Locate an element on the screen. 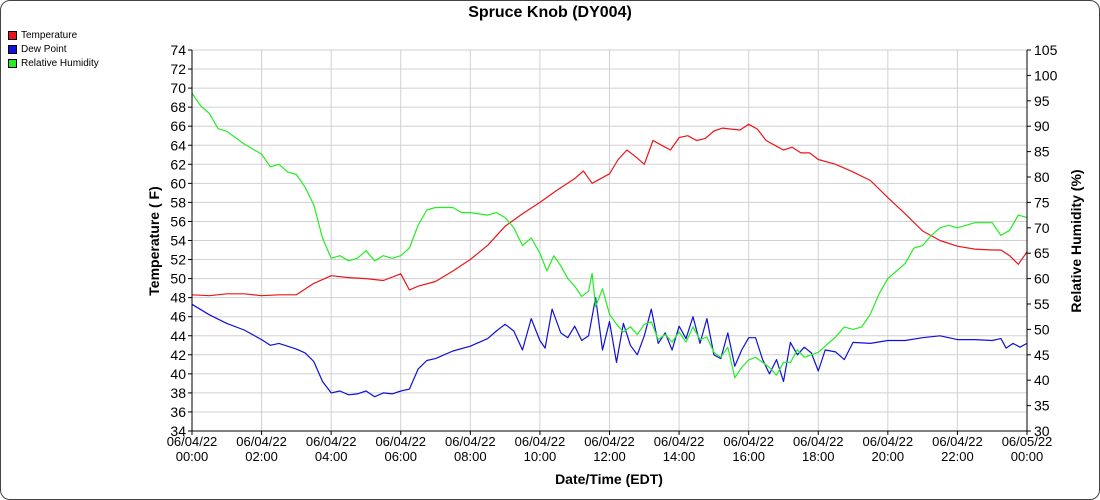 This screenshot has width=1100, height=500. x-tick-label-time: 18:00 is located at coordinates (818, 456).